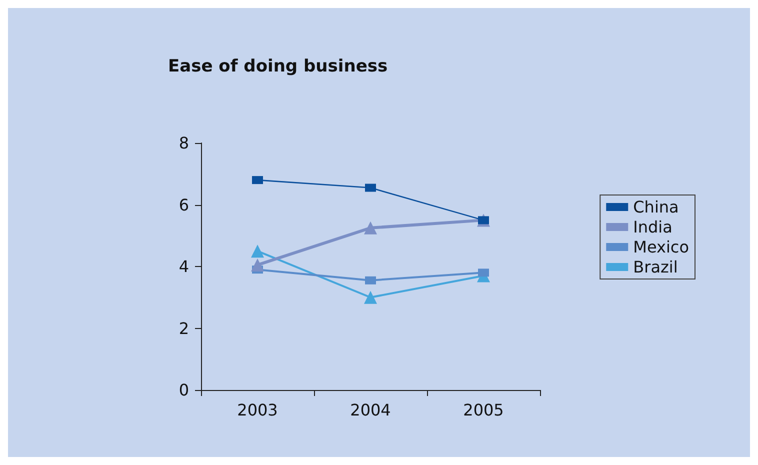 The image size is (758, 465). Describe the element at coordinates (183, 204) in the screenshot. I see `y-tick-label: 6` at that location.